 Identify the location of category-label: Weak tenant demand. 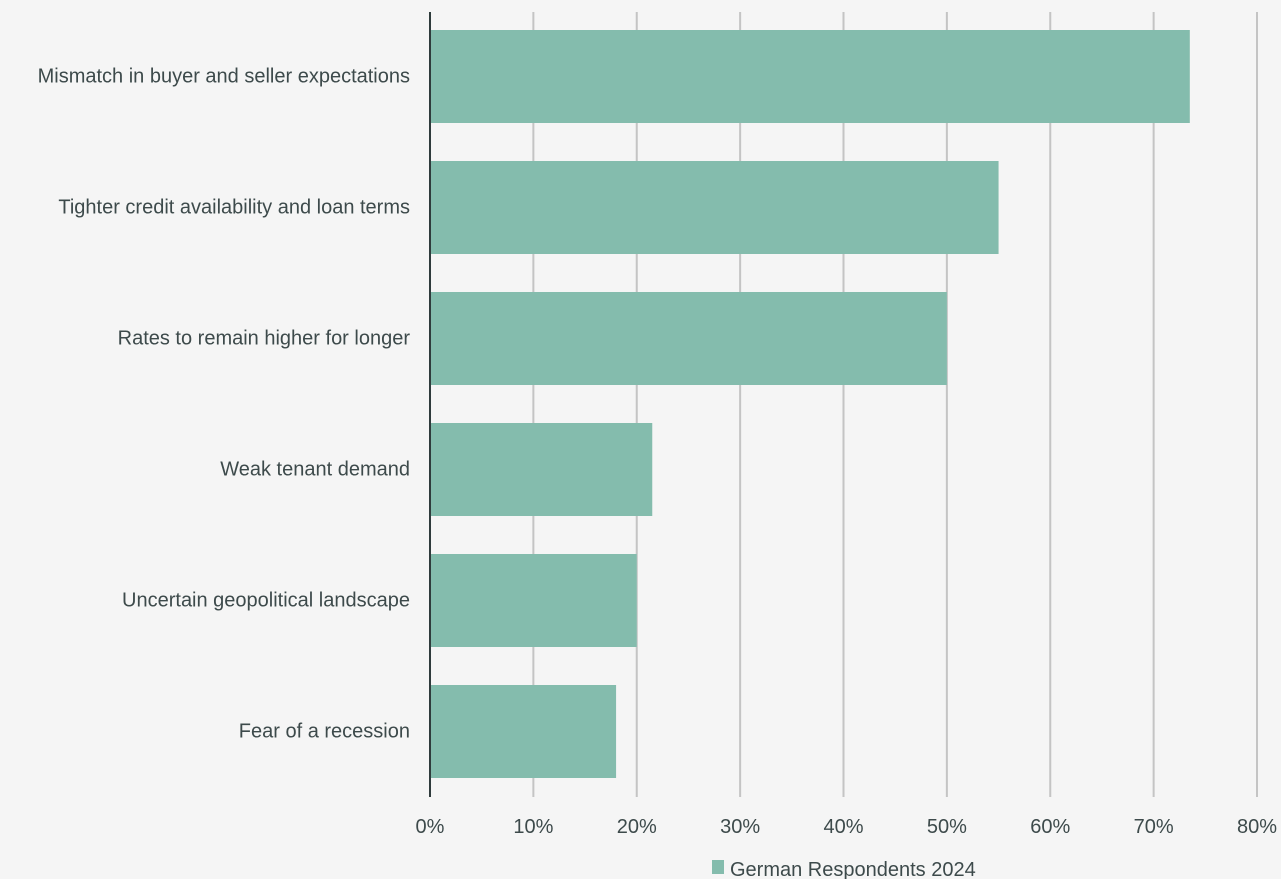
(315, 470).